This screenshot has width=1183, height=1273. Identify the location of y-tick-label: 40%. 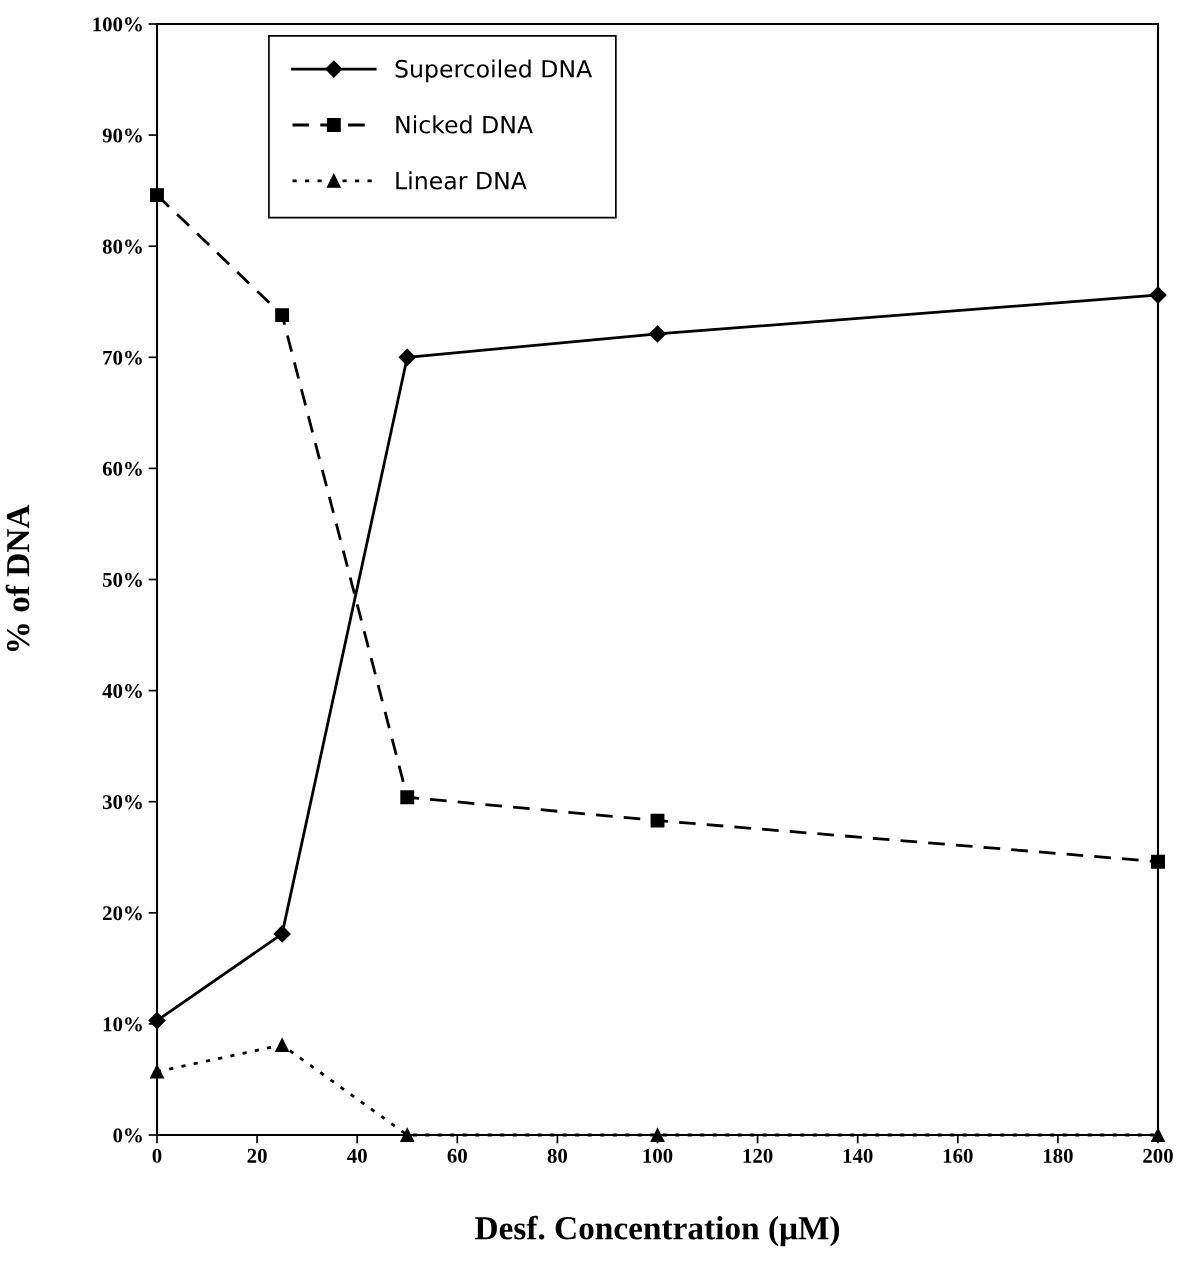
(122, 691).